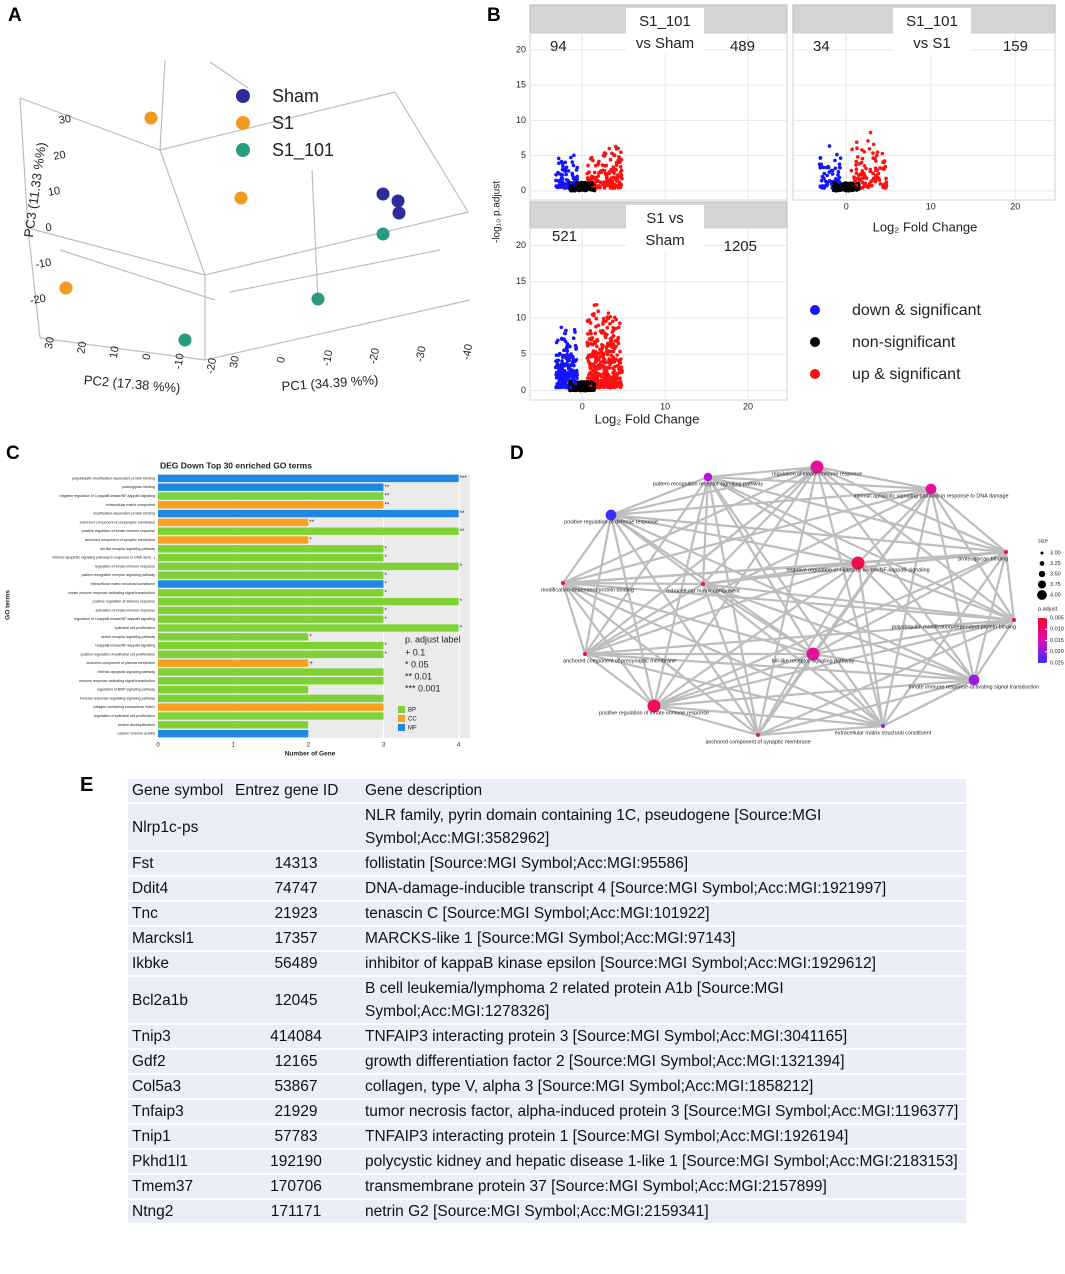  I want to click on down-count: 94, so click(558, 46).